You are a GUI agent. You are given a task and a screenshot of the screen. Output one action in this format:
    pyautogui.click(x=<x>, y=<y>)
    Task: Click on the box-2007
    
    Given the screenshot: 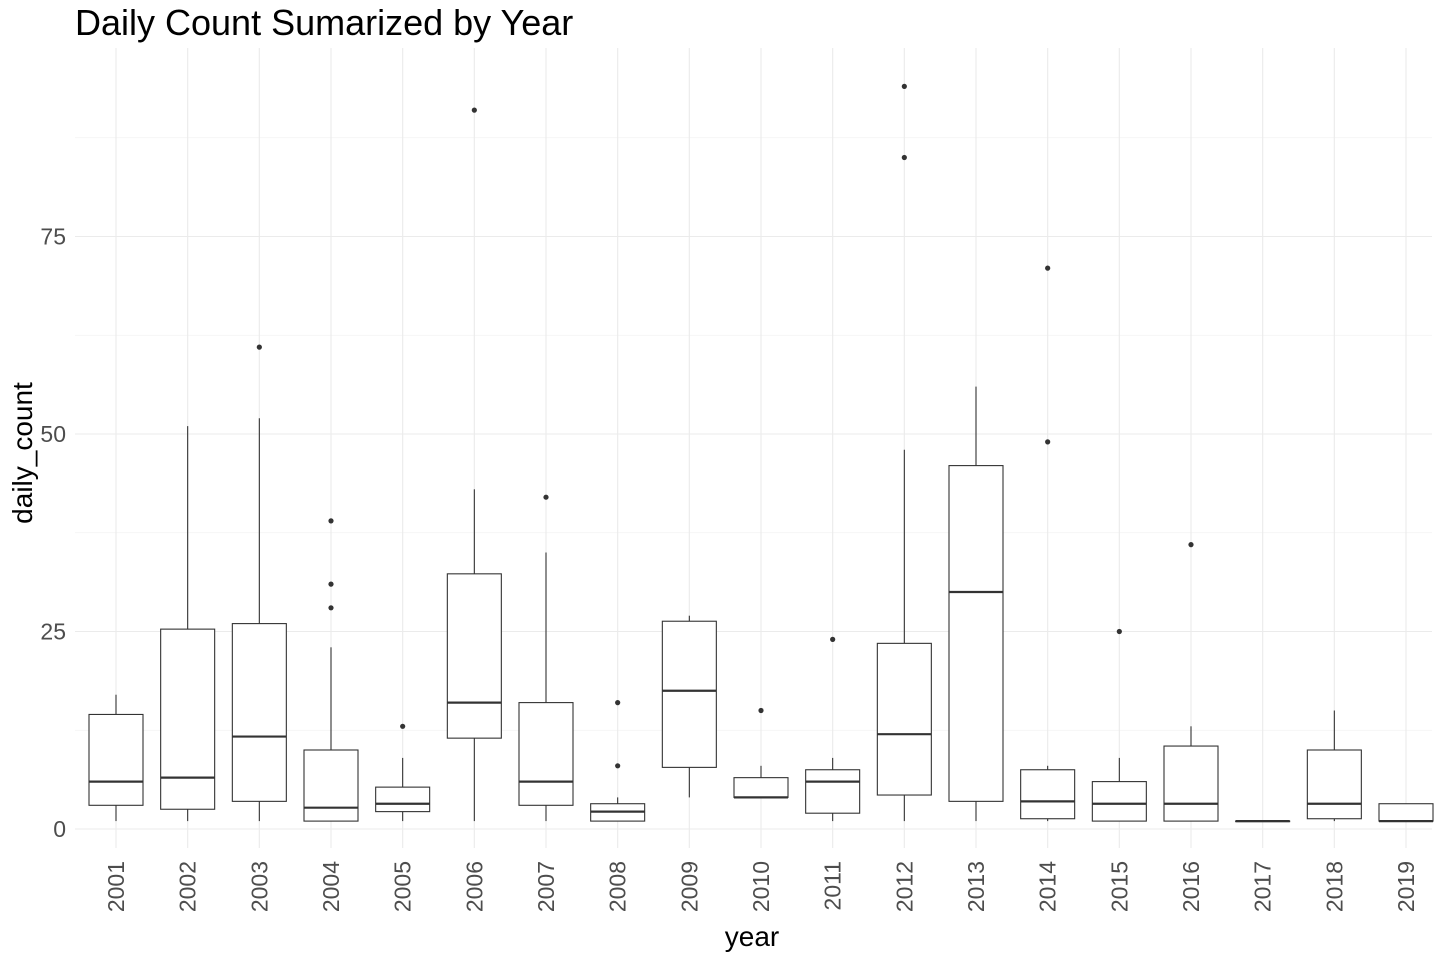 What is the action you would take?
    pyautogui.click(x=546, y=658)
    